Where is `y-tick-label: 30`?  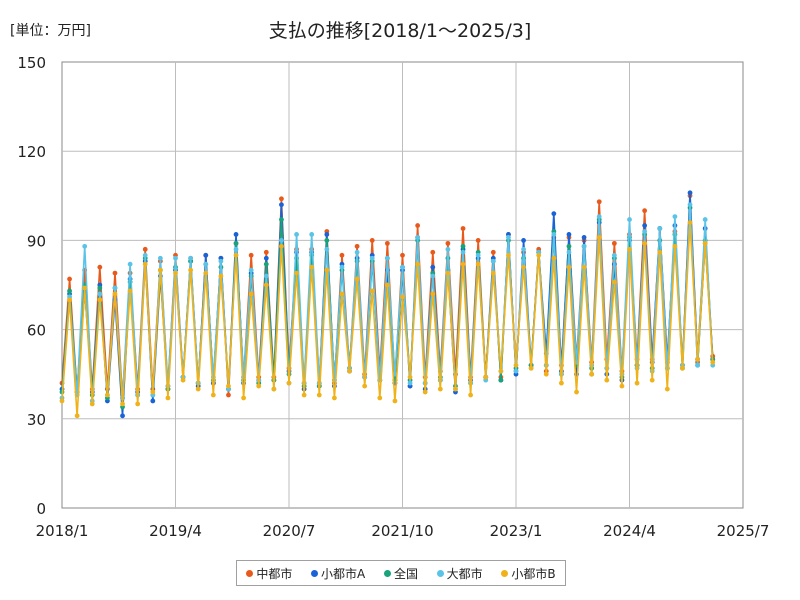
y-tick-label: 30 is located at coordinates (36, 420).